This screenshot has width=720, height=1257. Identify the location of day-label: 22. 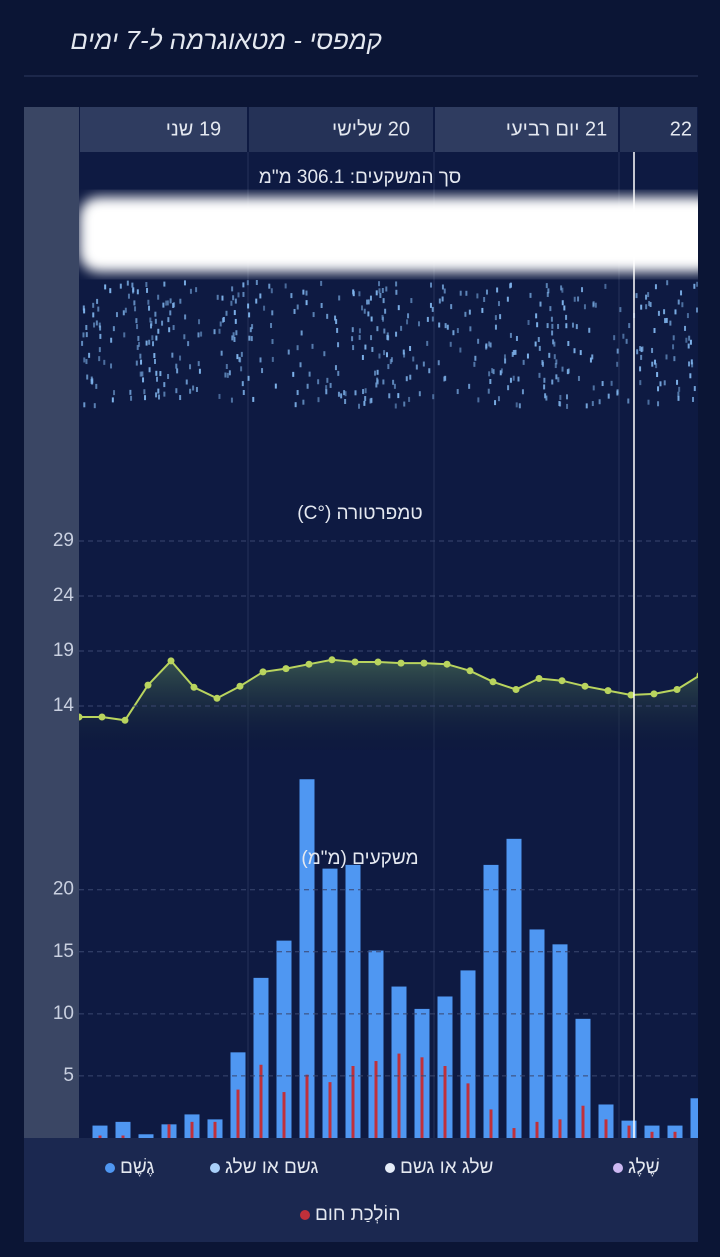
(681, 129).